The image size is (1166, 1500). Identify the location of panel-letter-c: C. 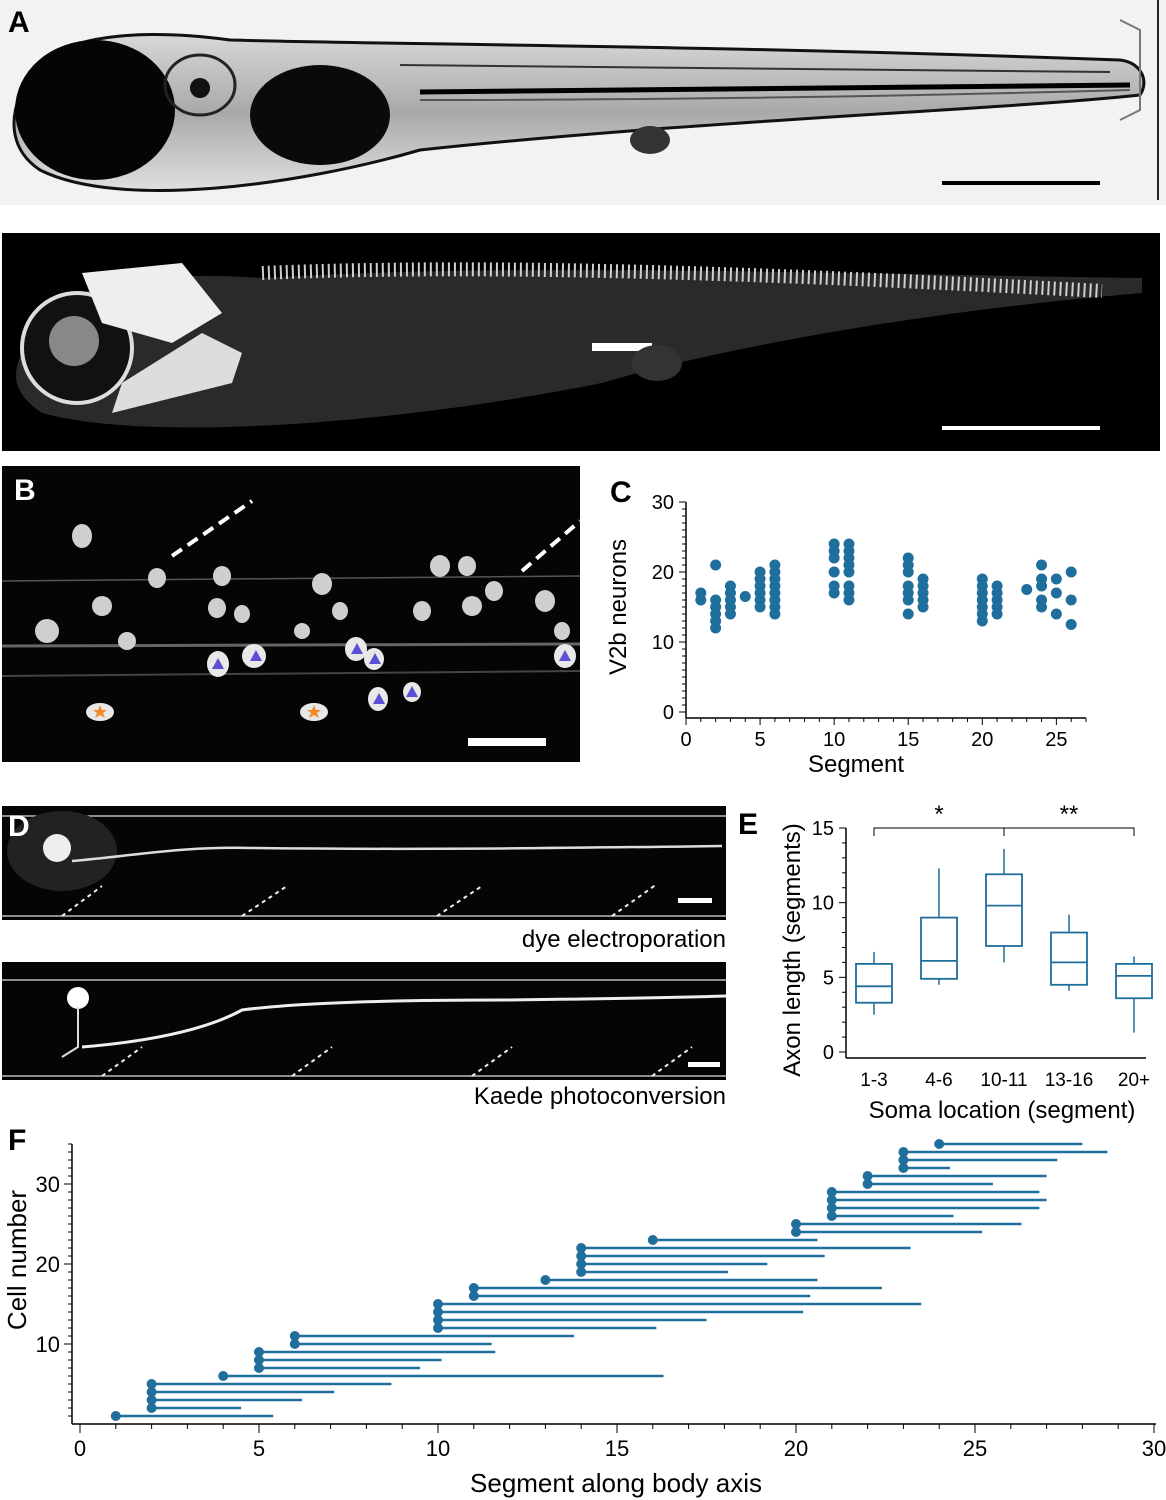
(621, 492).